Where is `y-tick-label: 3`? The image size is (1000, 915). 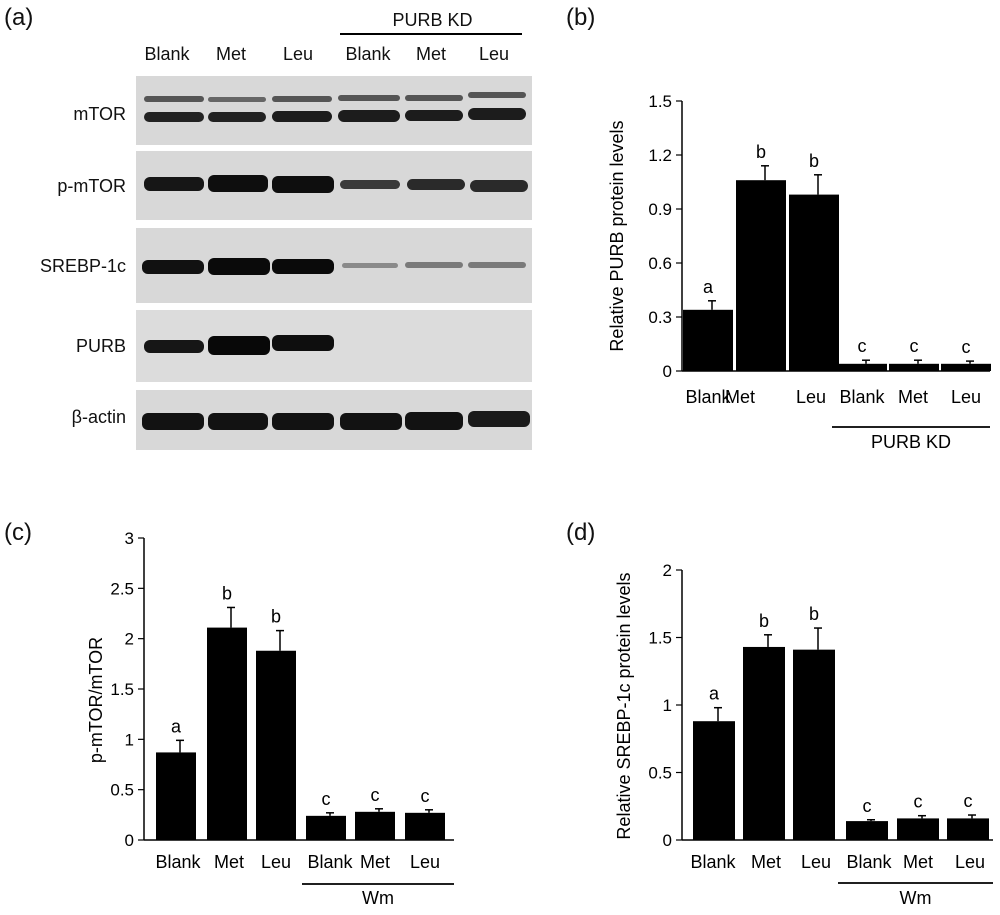 y-tick-label: 3 is located at coordinates (129, 538).